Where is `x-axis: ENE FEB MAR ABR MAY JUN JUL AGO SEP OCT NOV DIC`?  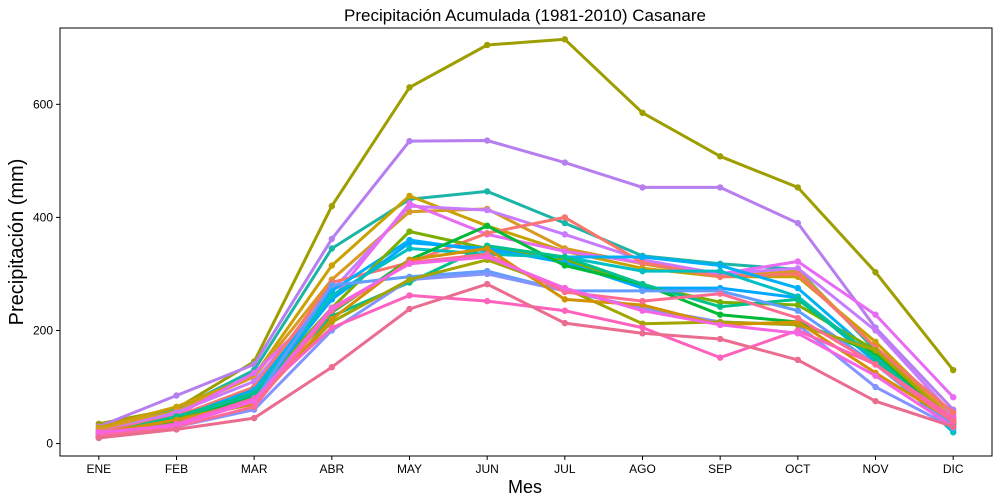 x-axis: ENE FEB MAR ABR MAY JUN JUL AGO SEP OCT NOV DIC is located at coordinates (525, 466).